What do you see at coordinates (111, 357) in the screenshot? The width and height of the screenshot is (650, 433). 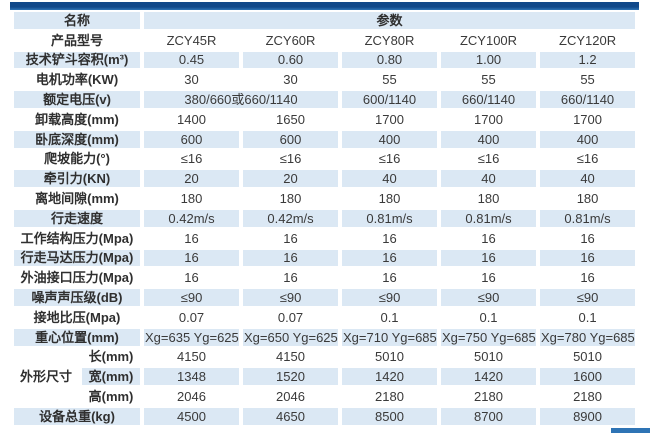 I see `row-sublabel: 长(mm)` at bounding box center [111, 357].